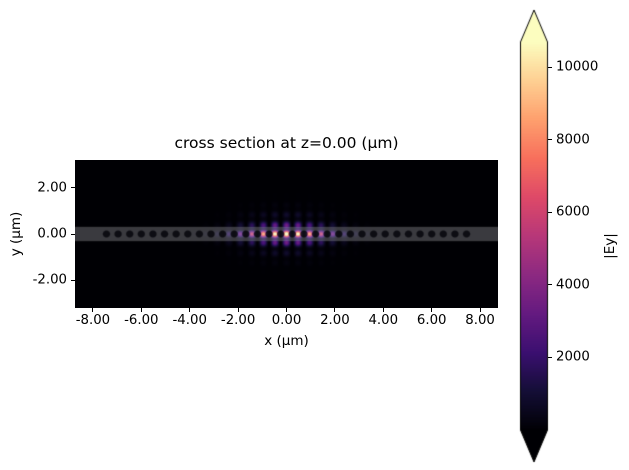 The height and width of the screenshot is (470, 629). I want to click on x-tick-label: -8.00, so click(93, 320).